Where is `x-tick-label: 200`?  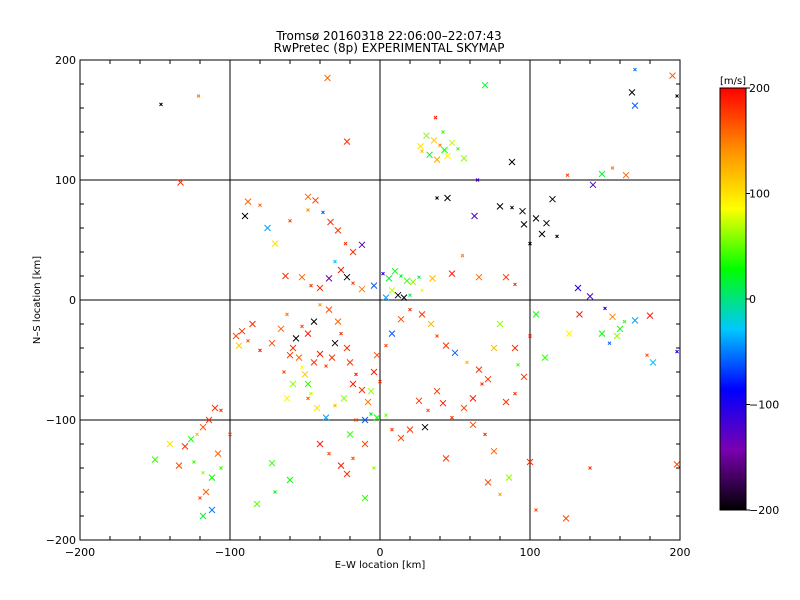 x-tick-label: 200 is located at coordinates (680, 552).